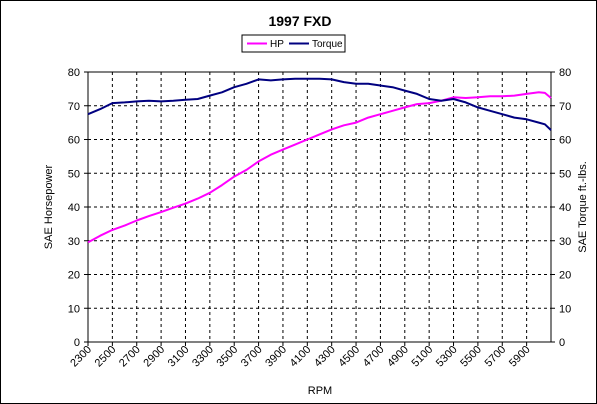 The image size is (597, 404). I want to click on y-tick-label-left: 20, so click(74, 276).